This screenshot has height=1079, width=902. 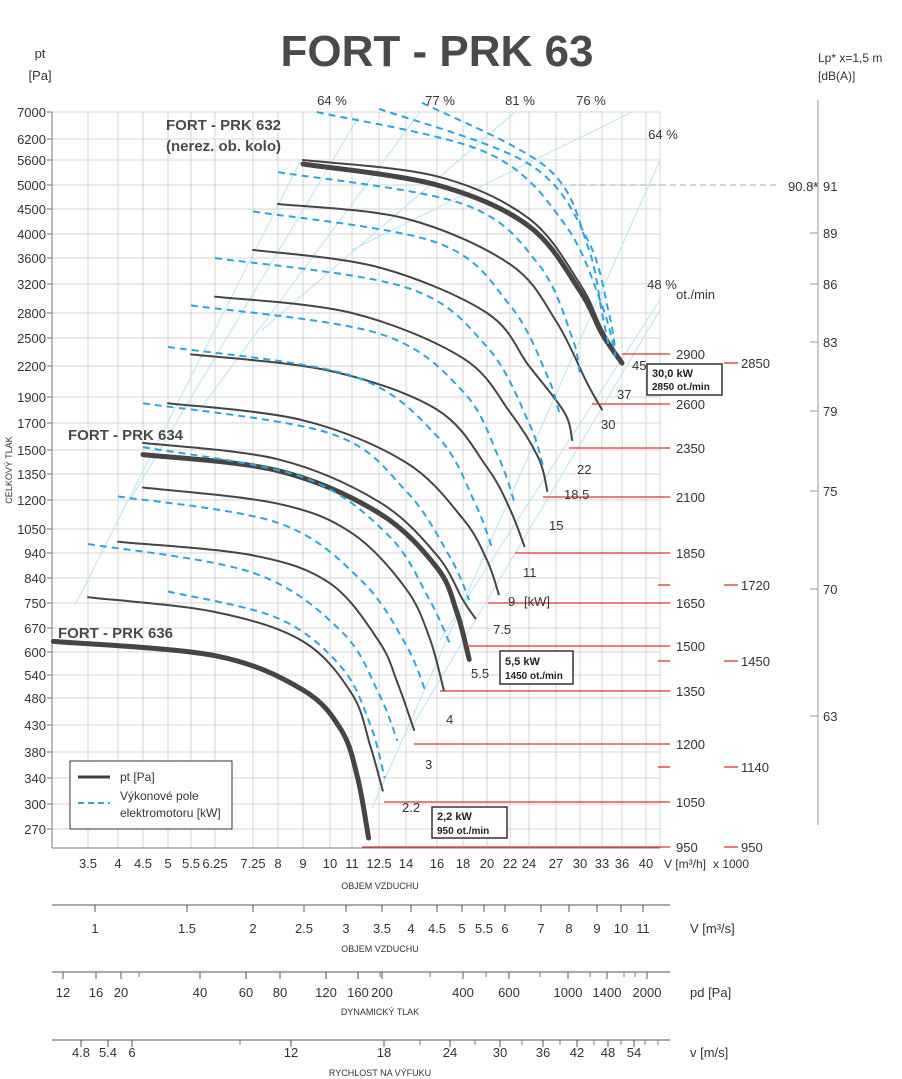 What do you see at coordinates (607, 992) in the screenshot?
I see `pd-scale-tick-label: 1400` at bounding box center [607, 992].